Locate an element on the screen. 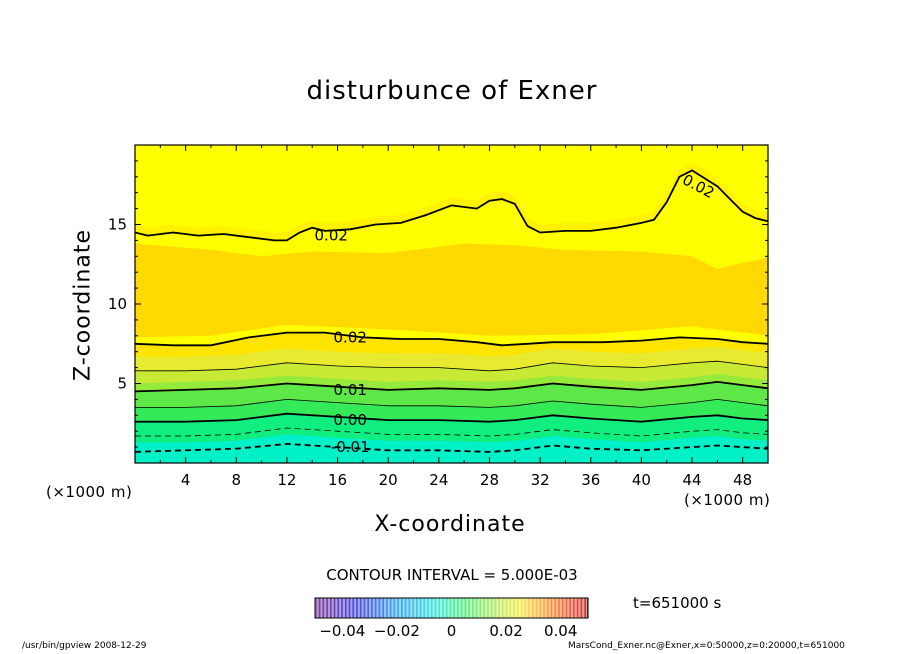 The image size is (904, 654). band-near-top is located at coordinates (451, 201).